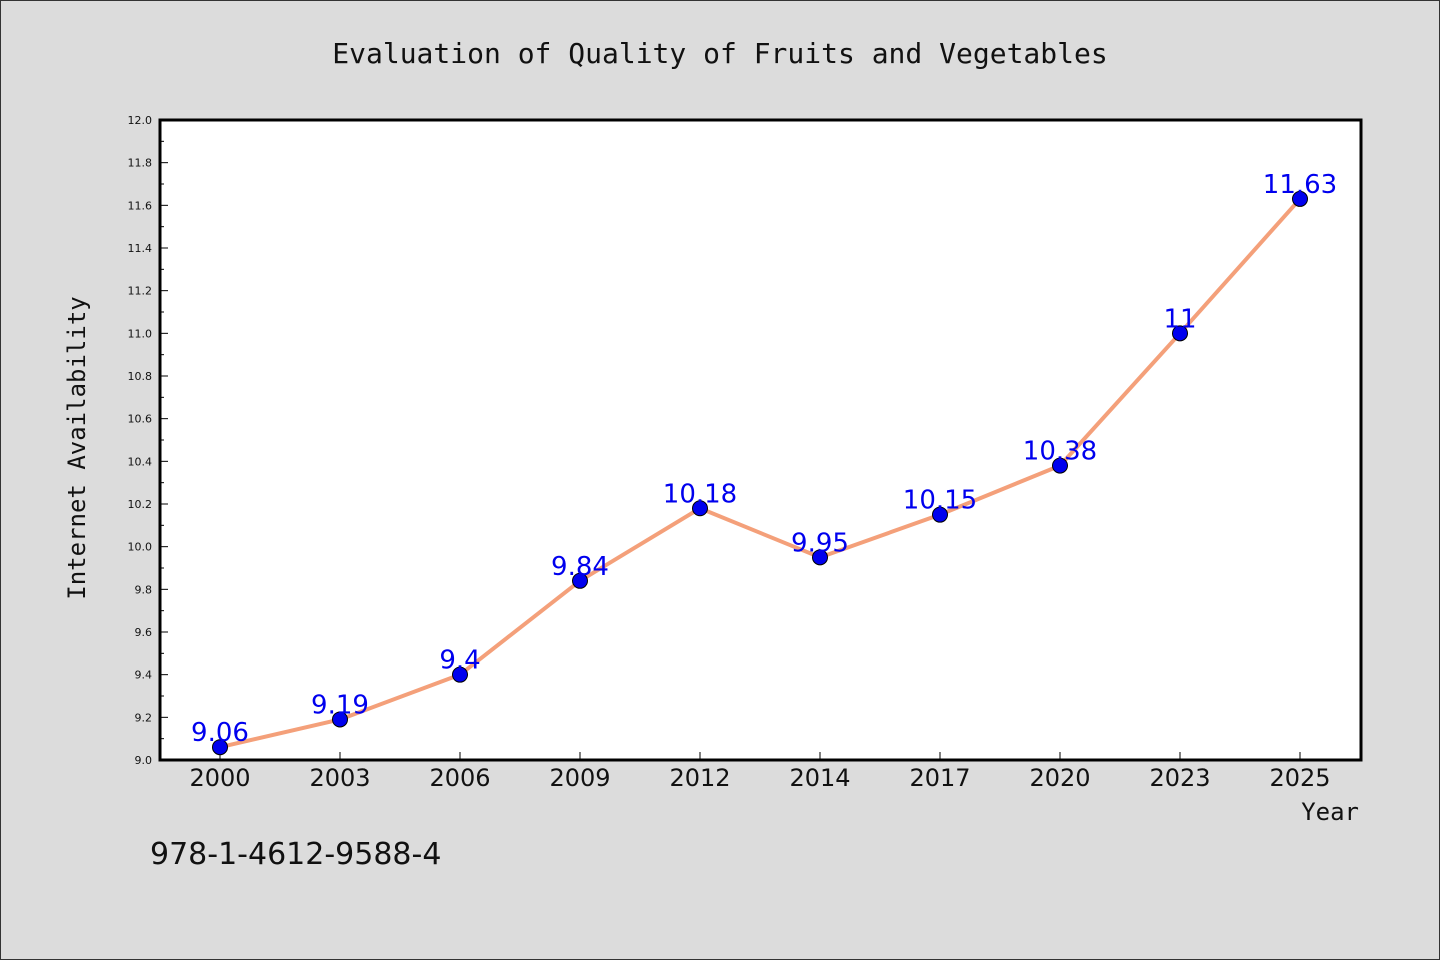 The image size is (1440, 960). What do you see at coordinates (140, 205) in the screenshot?
I see `y-tick-label: 11.6` at bounding box center [140, 205].